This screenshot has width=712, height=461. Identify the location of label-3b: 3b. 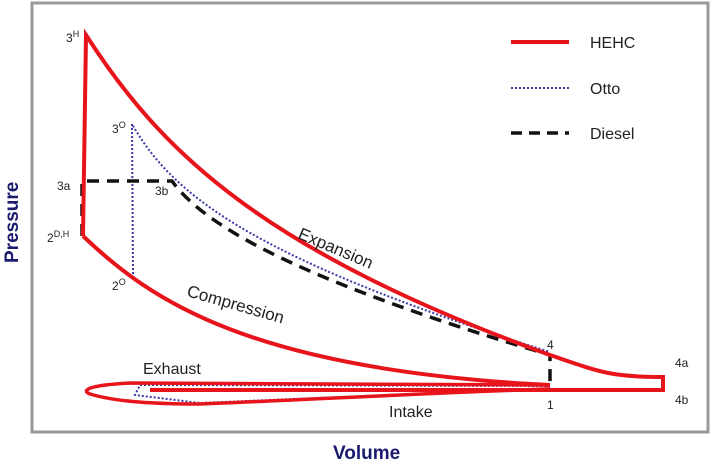
(162, 191).